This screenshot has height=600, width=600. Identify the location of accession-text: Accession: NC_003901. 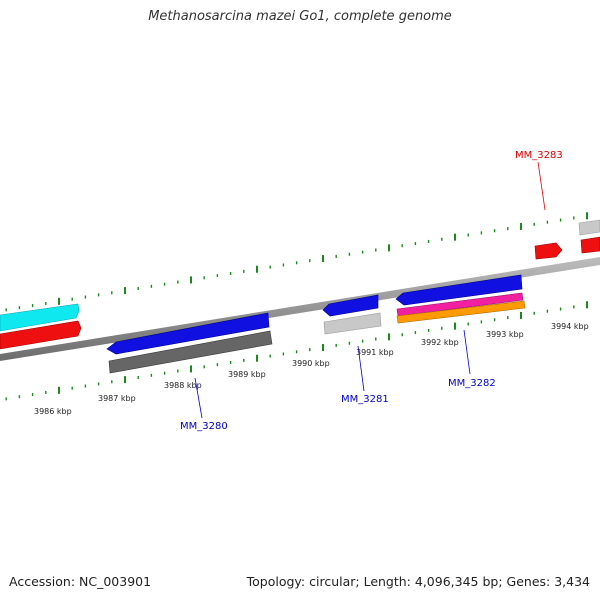
(80, 581).